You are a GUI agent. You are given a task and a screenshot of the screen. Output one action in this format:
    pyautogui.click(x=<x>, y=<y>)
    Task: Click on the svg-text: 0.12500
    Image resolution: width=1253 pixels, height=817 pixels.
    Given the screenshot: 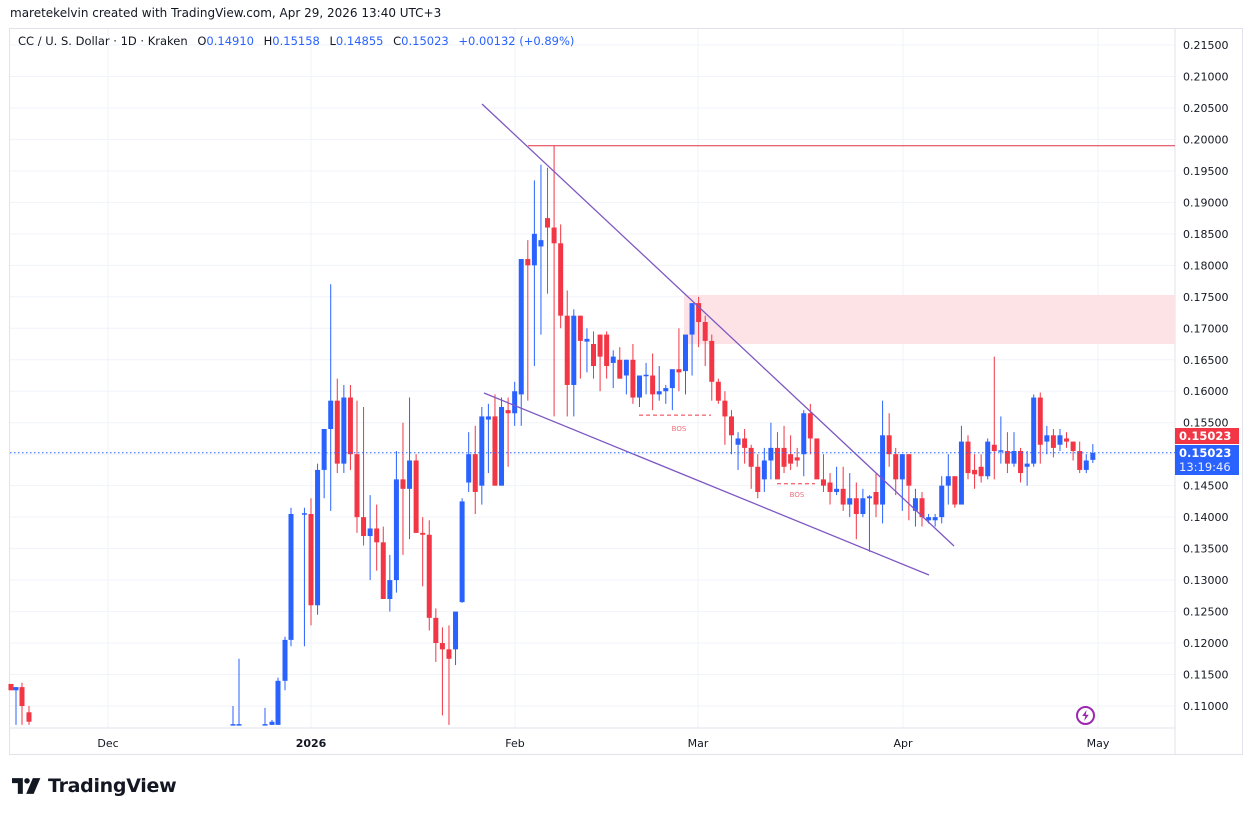 What is the action you would take?
    pyautogui.click(x=1206, y=612)
    